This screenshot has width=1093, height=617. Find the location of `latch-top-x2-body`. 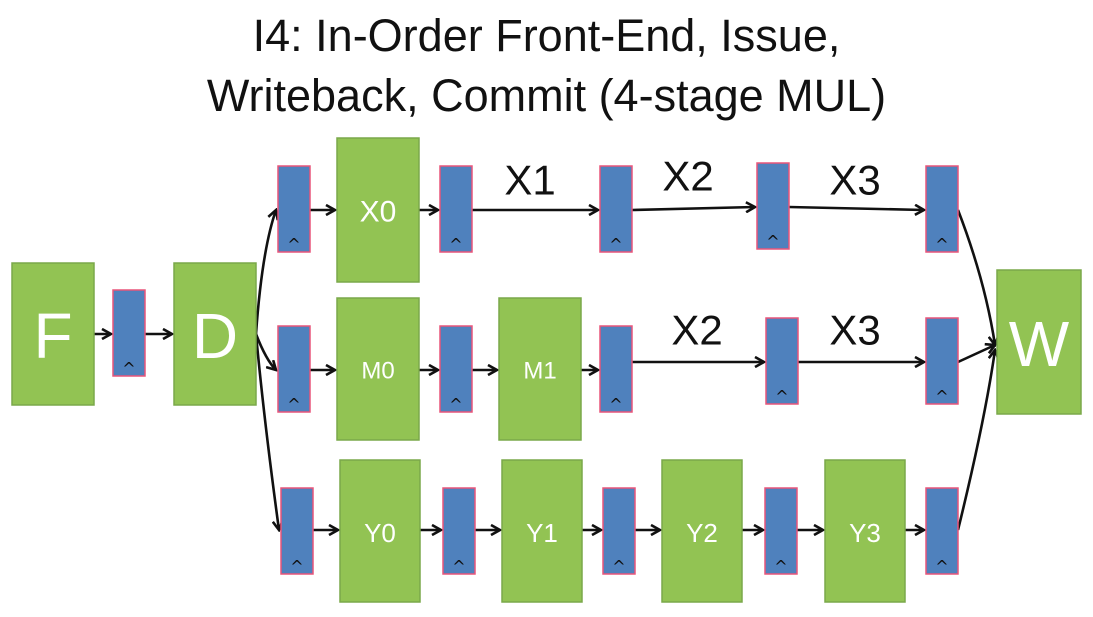

latch-top-x2-body is located at coordinates (773, 206).